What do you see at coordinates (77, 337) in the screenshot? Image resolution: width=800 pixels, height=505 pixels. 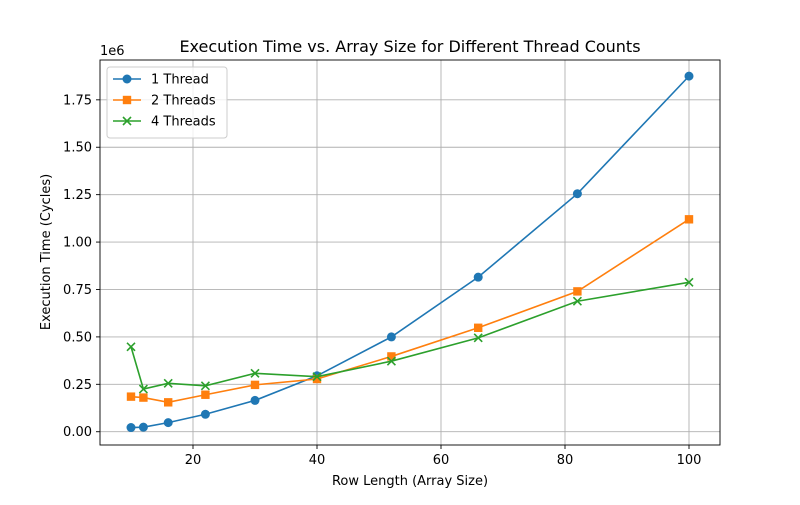 I see `y-tick-label: 0.50` at bounding box center [77, 337].